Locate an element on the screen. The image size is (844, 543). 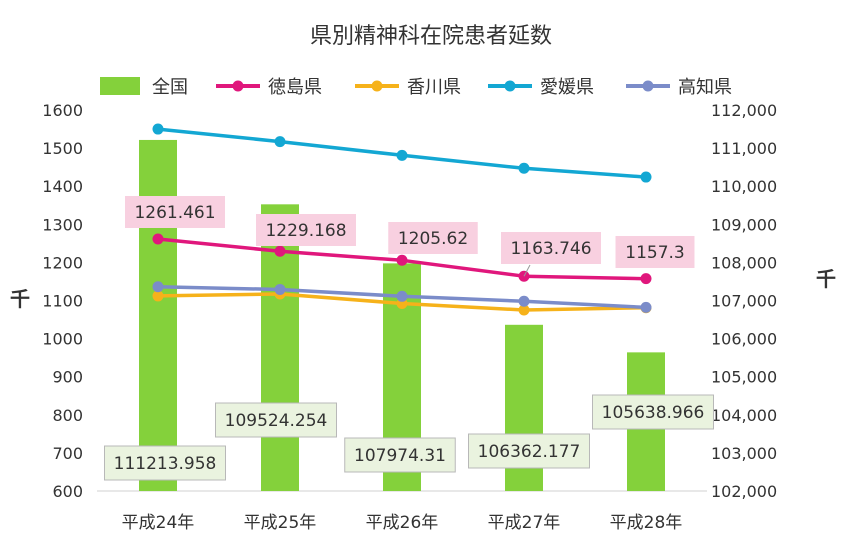
legend-label: 香川県 is located at coordinates (434, 87).